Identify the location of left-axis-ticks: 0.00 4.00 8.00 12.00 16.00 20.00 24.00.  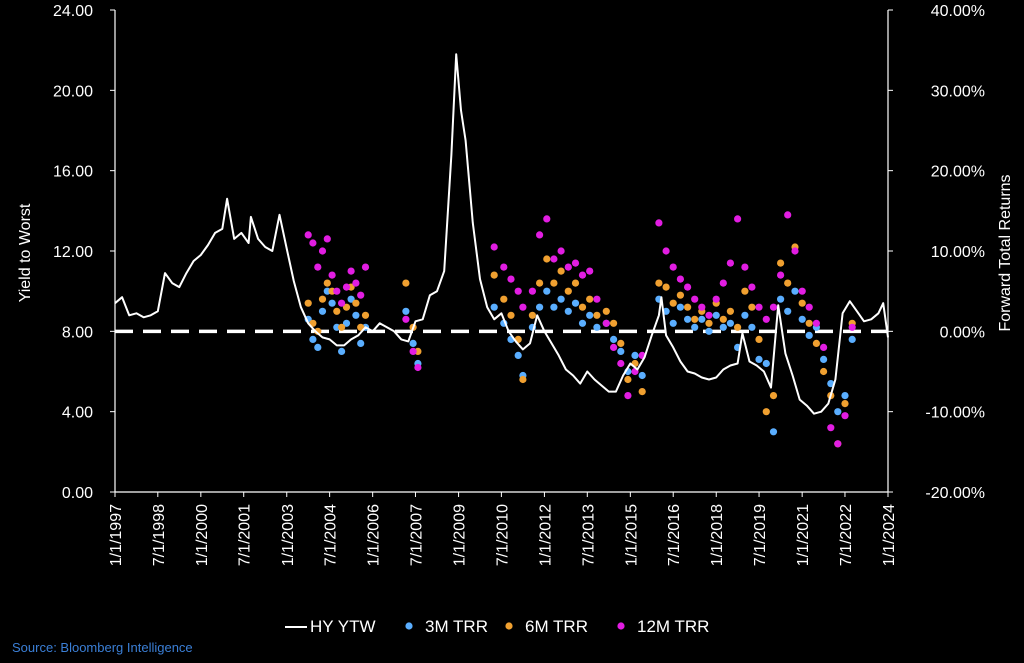
(84, 252).